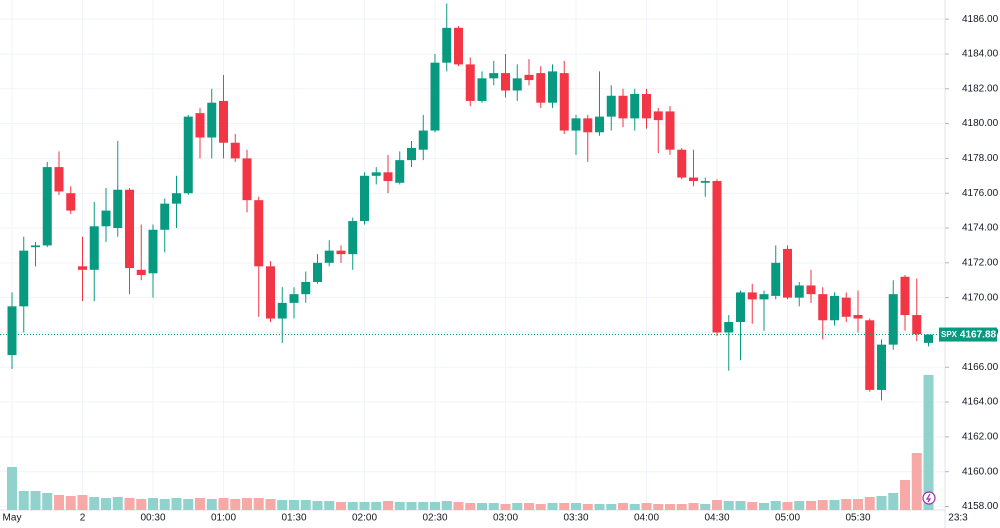  Describe the element at coordinates (980, 19) in the screenshot. I see `y-tick-label: 4186.00` at that location.